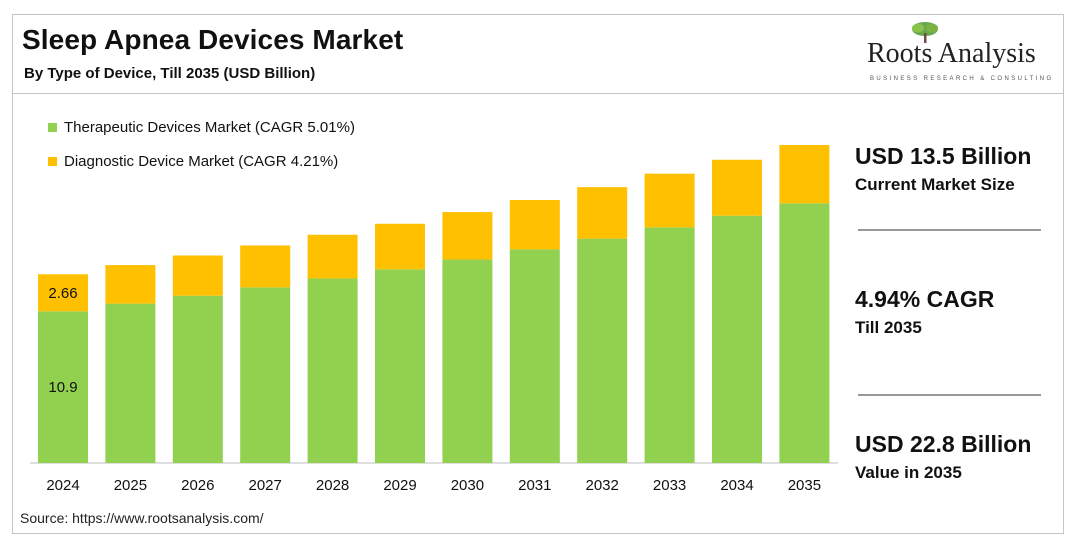  What do you see at coordinates (130, 485) in the screenshot?
I see `x-tick-label: 2025` at bounding box center [130, 485].